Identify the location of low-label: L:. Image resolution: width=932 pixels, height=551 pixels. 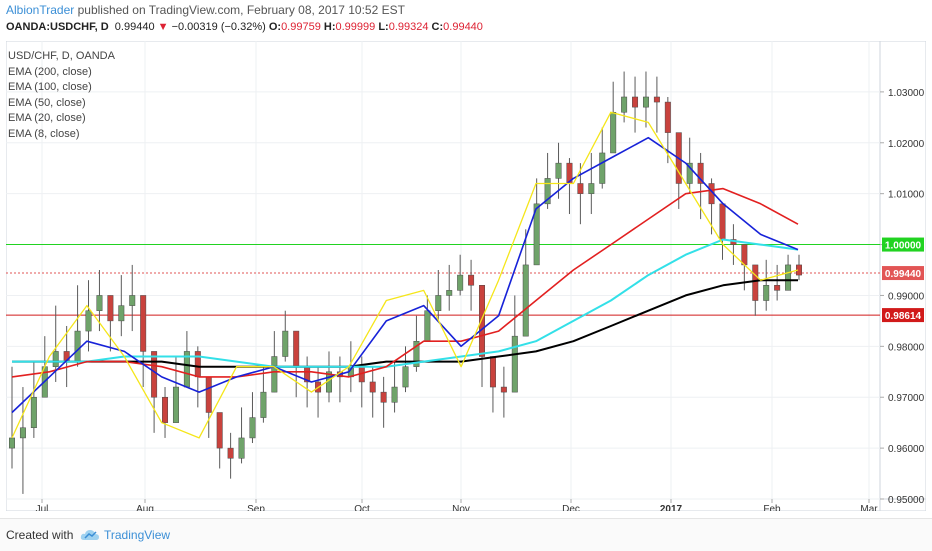
(383, 27).